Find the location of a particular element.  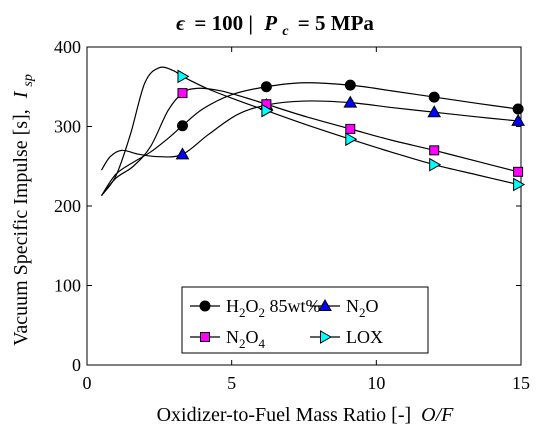

x-axis-label-italic: O/F is located at coordinates (437, 415).